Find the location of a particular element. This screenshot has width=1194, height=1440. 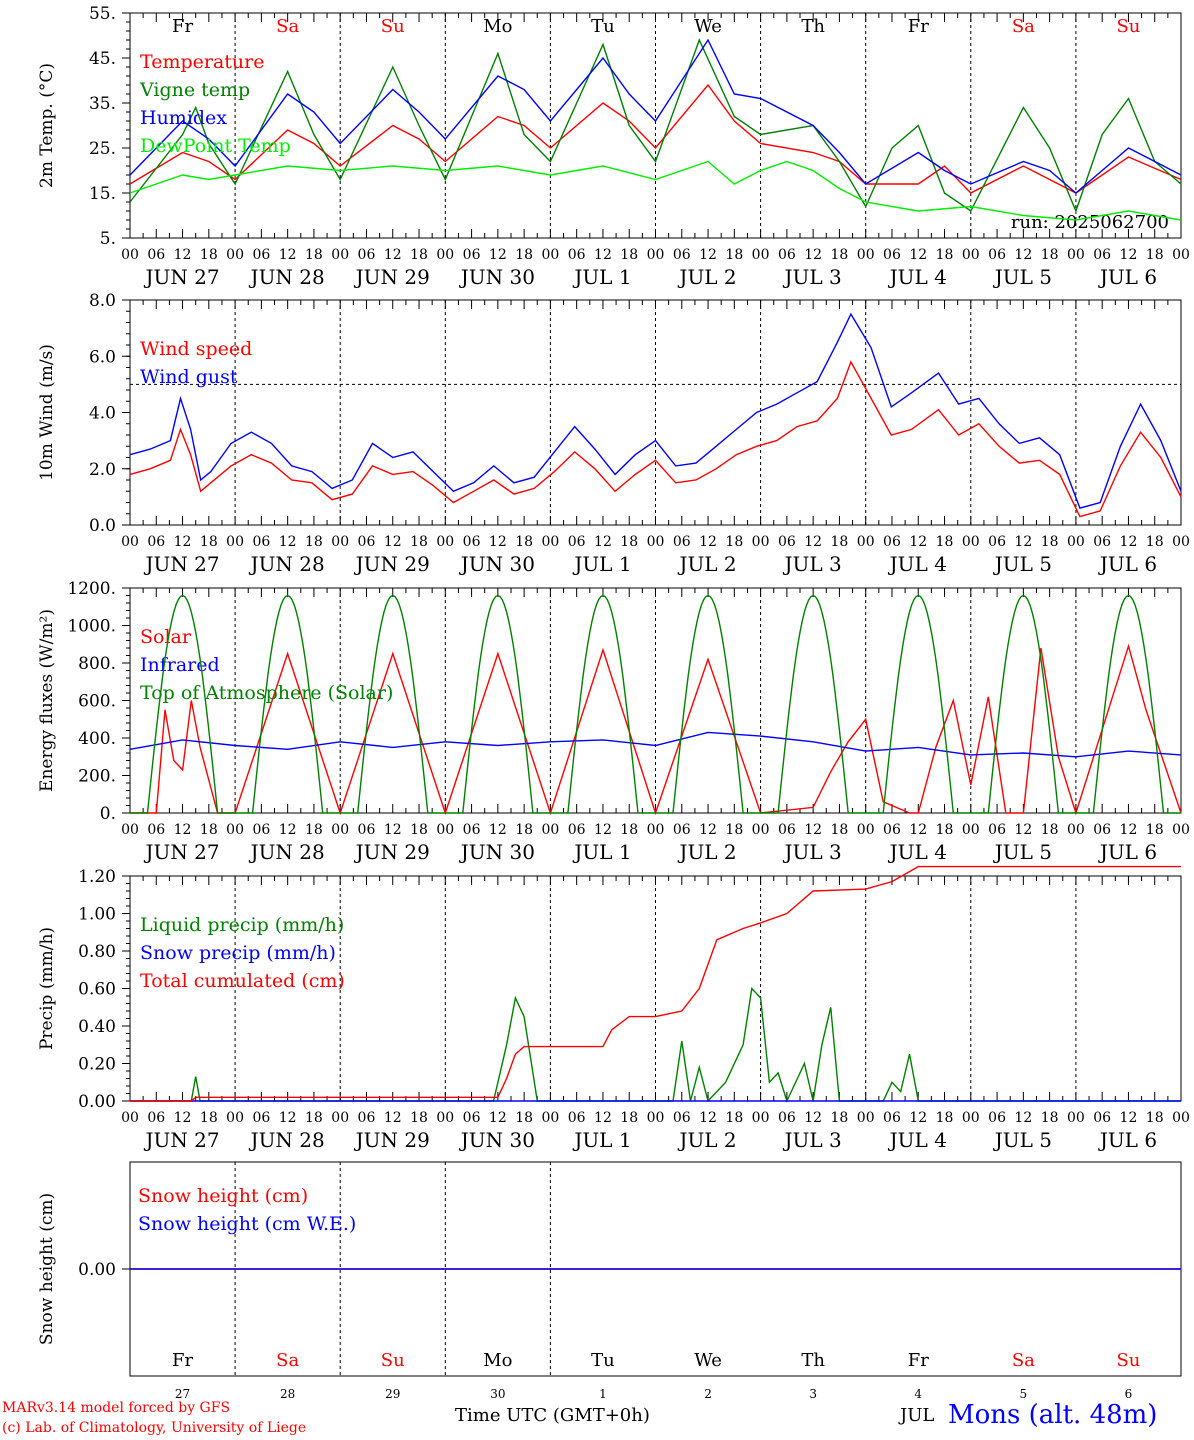

day-name-label: Fr is located at coordinates (918, 1360).